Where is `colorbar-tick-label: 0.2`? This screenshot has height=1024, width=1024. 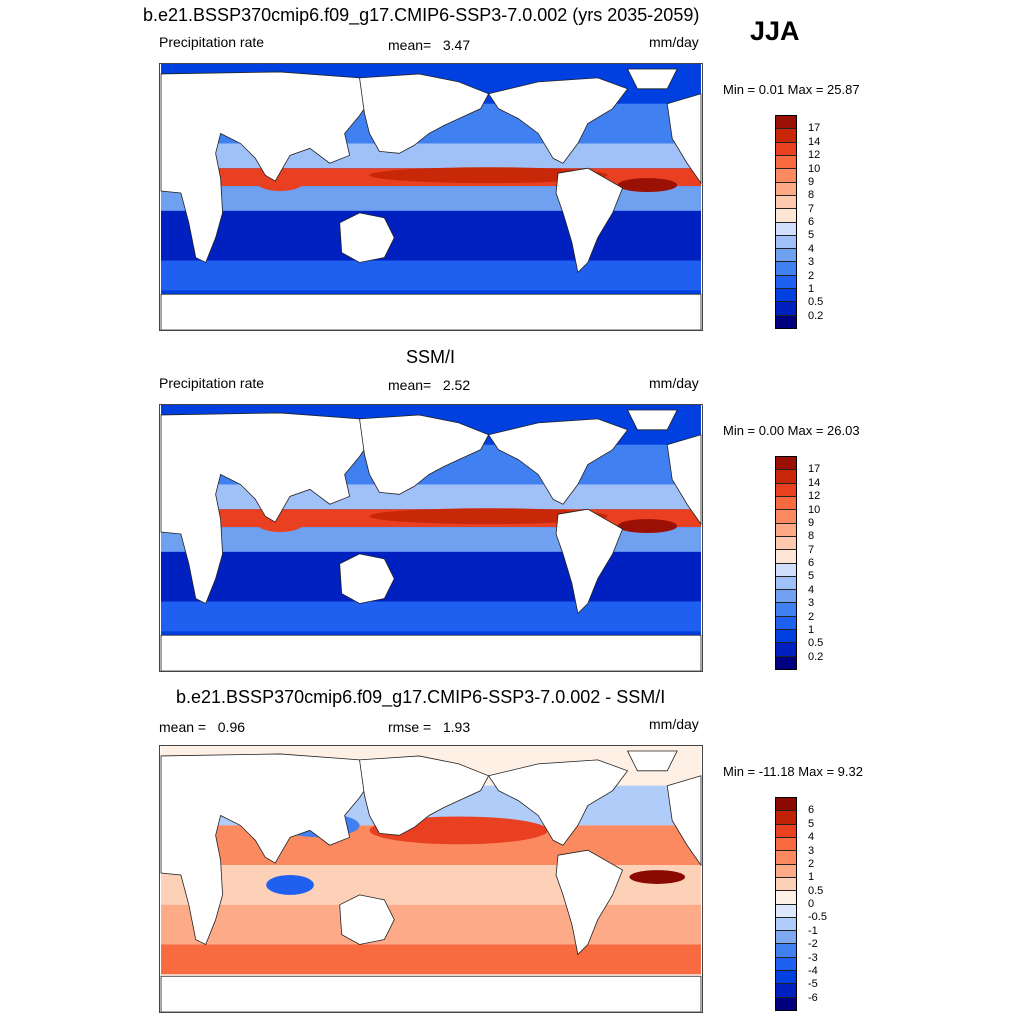 colorbar-tick-label: 0.2 is located at coordinates (816, 315).